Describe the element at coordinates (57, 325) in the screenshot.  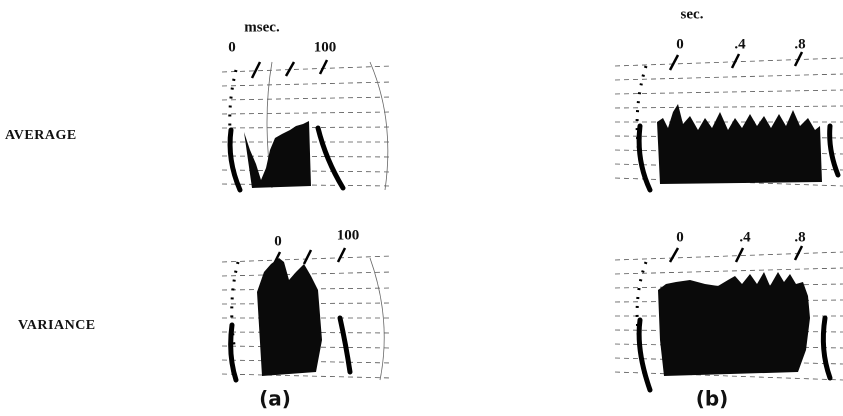
I see `row-label: VARIANCE` at that location.